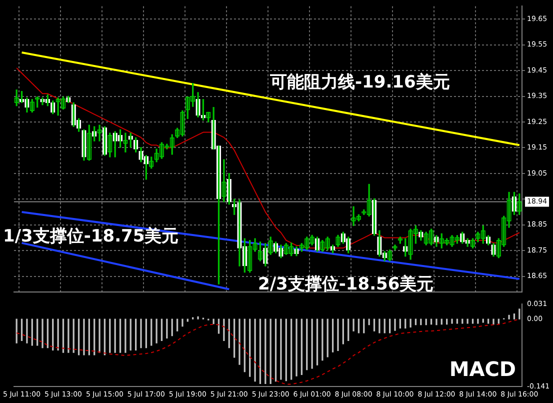 Image resolution: width=553 pixels, height=403 pixels. Describe the element at coordinates (91, 236) in the screenshot. I see `annotation: 1/3支撑位-18.75美元` at that location.